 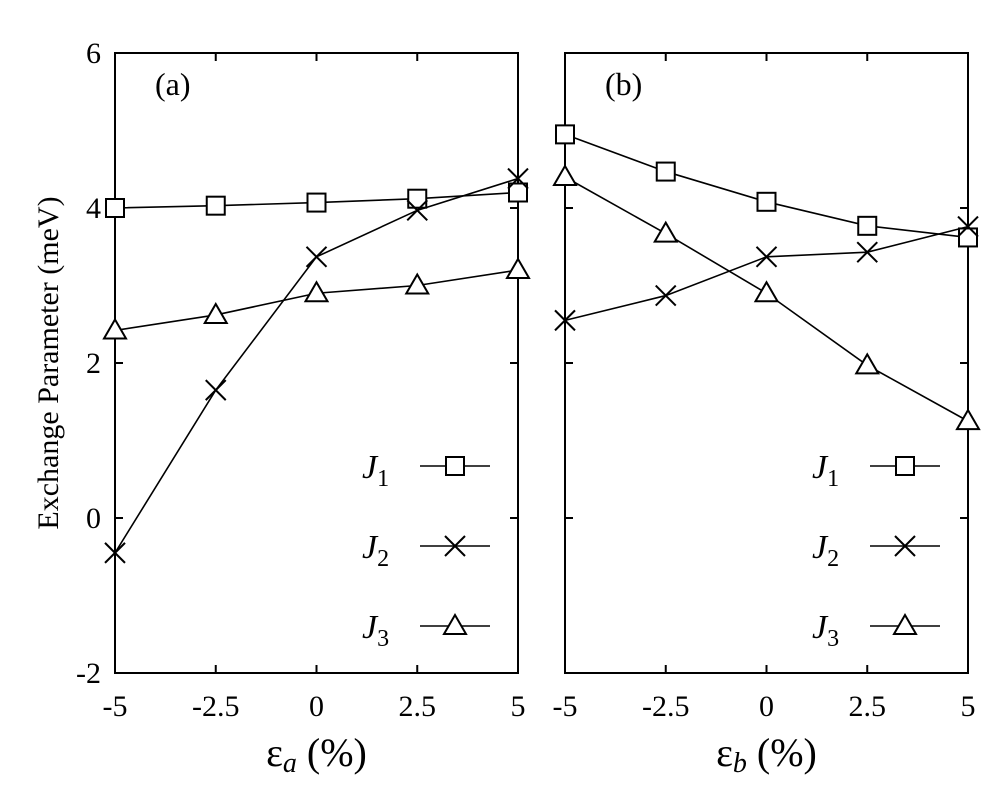 What do you see at coordinates (48, 362) in the screenshot?
I see `y-axis-title: Exchange Parameter (meV)` at bounding box center [48, 362].